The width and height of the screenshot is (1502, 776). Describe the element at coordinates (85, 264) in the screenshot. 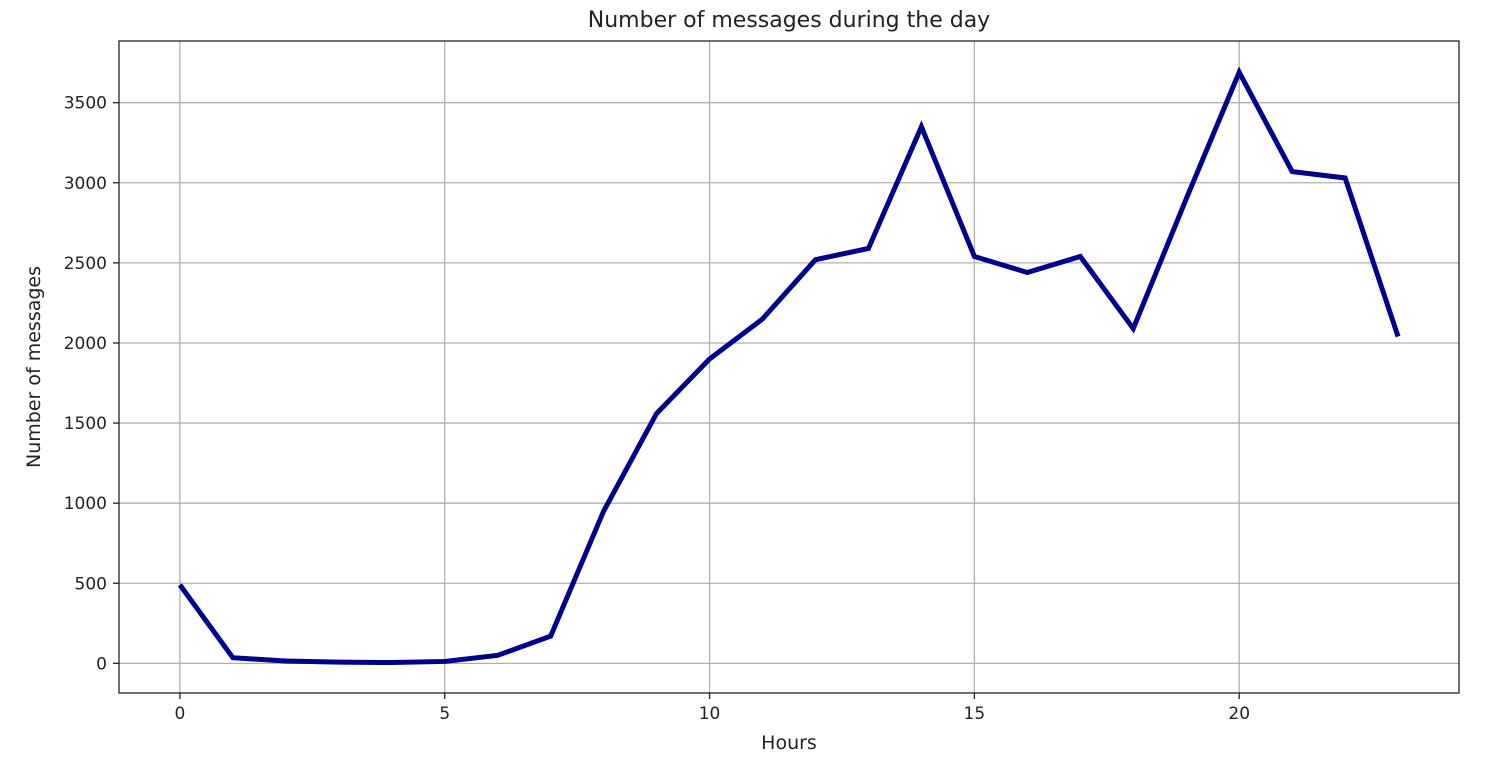

I see `y-tick-label: 2500` at that location.